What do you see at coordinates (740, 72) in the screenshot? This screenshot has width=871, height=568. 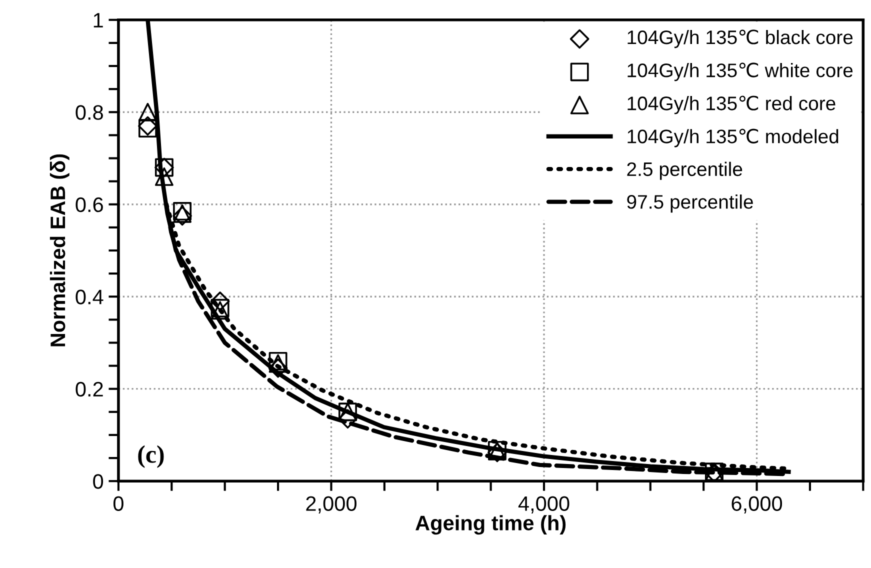 I see `legend-label: 104Gy/h 135℃ white core` at bounding box center [740, 72].